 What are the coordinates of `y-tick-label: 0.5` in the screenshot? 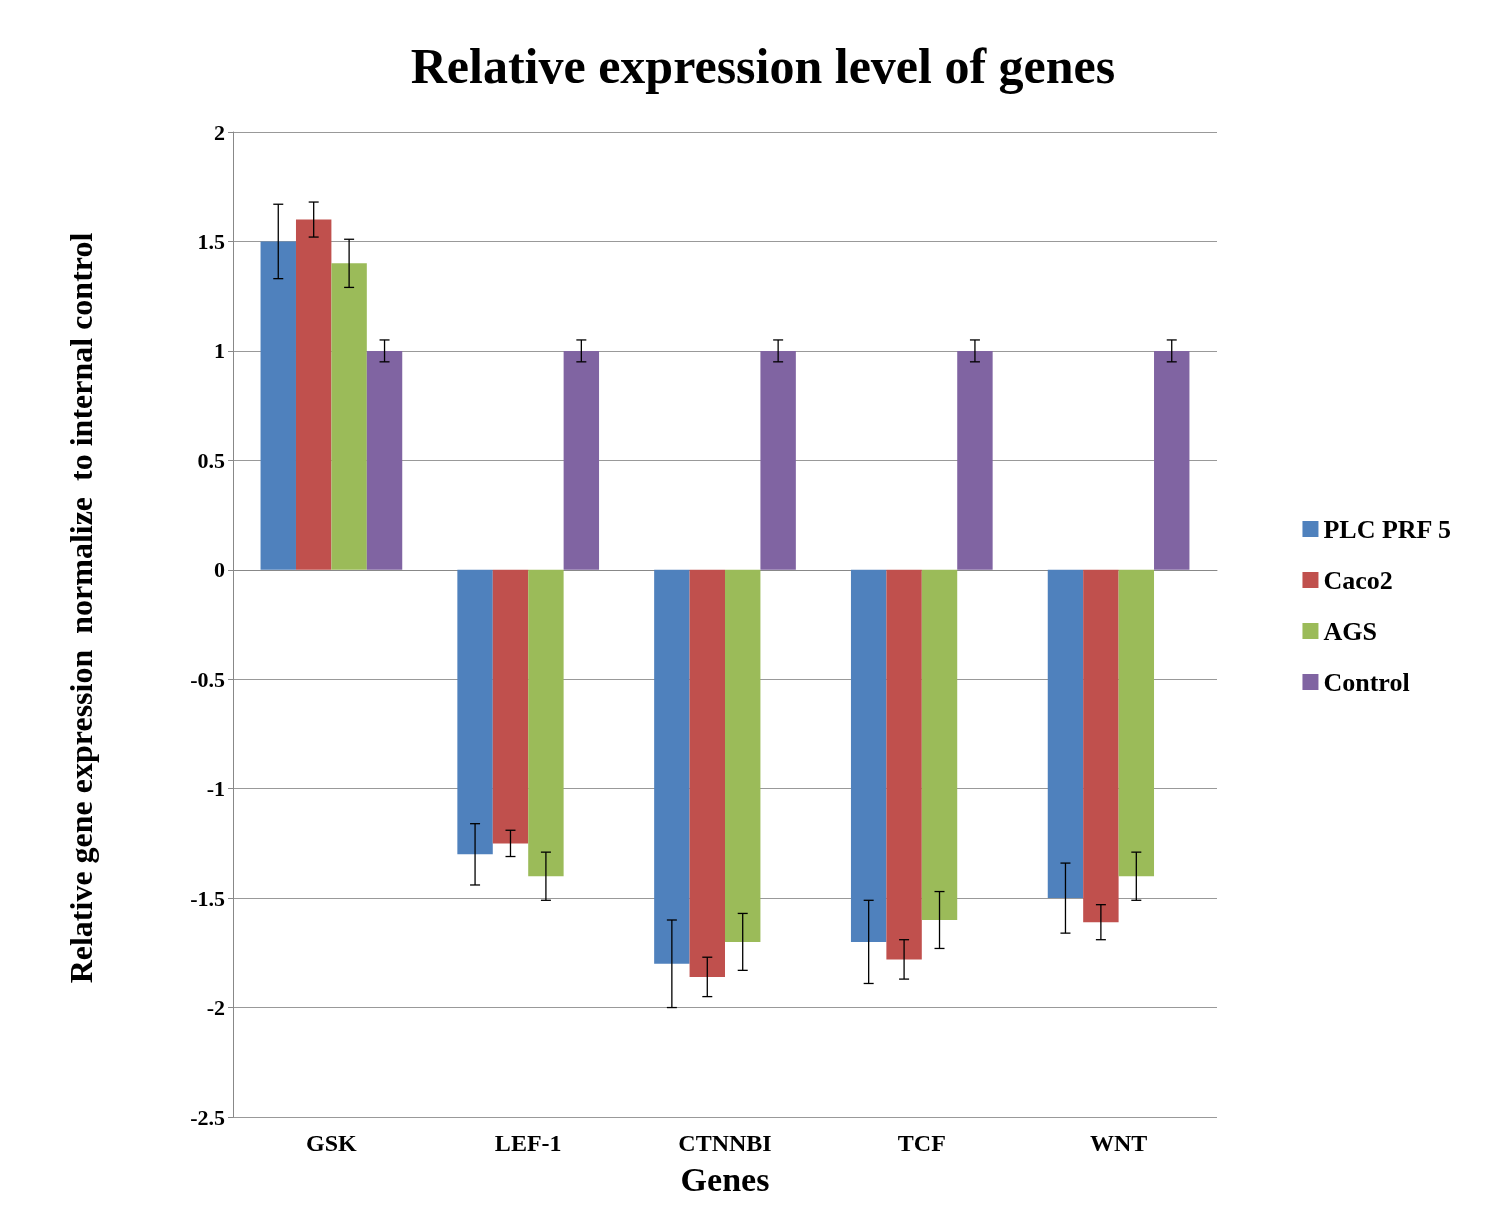 It's located at (211, 460).